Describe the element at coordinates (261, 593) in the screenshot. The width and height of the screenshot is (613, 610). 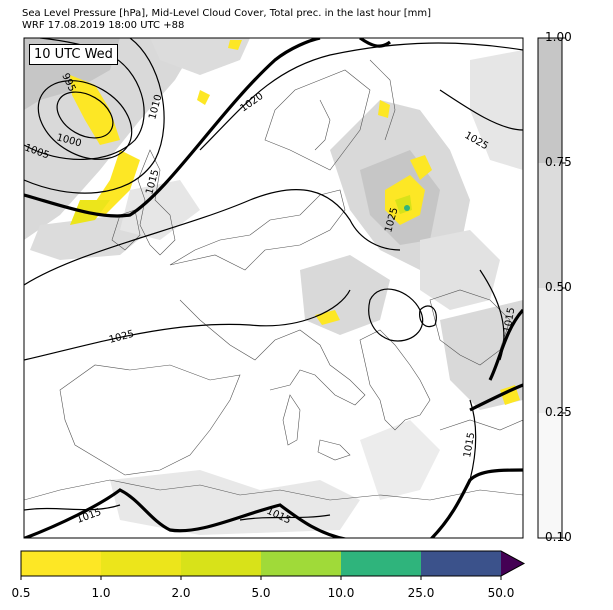
I see `precip-tick-label: 5.0` at that location.